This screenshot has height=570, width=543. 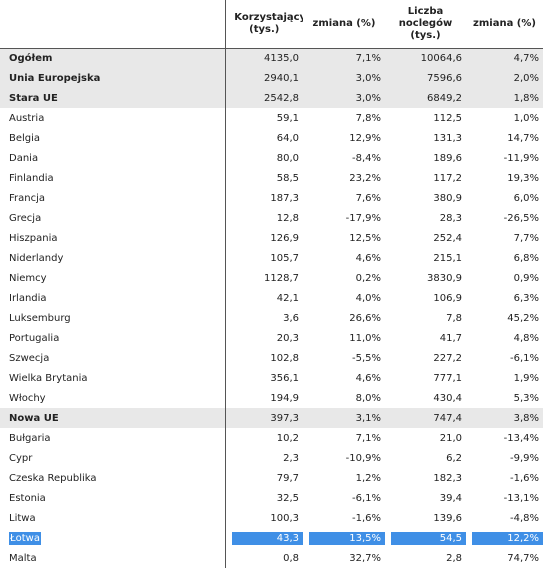 What do you see at coordinates (271, 358) in the screenshot?
I see `table-row: Szwecja 102,8 -5,5% 227,2 -6,1%` at bounding box center [271, 358].